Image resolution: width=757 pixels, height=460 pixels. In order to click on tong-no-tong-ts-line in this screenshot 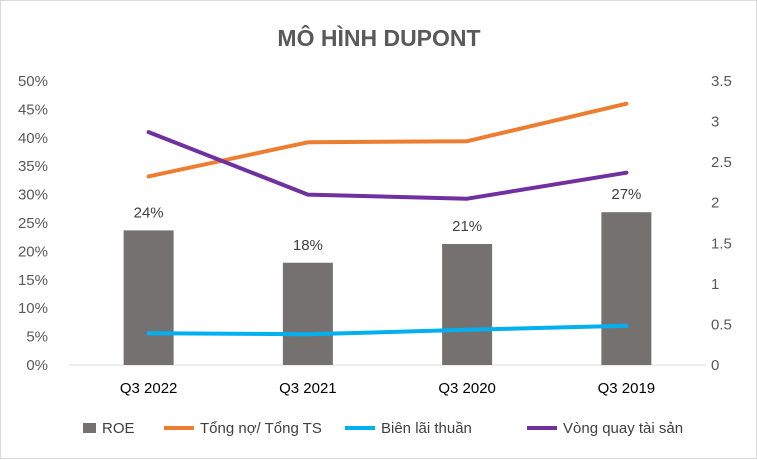, I will do `click(387, 140)`.